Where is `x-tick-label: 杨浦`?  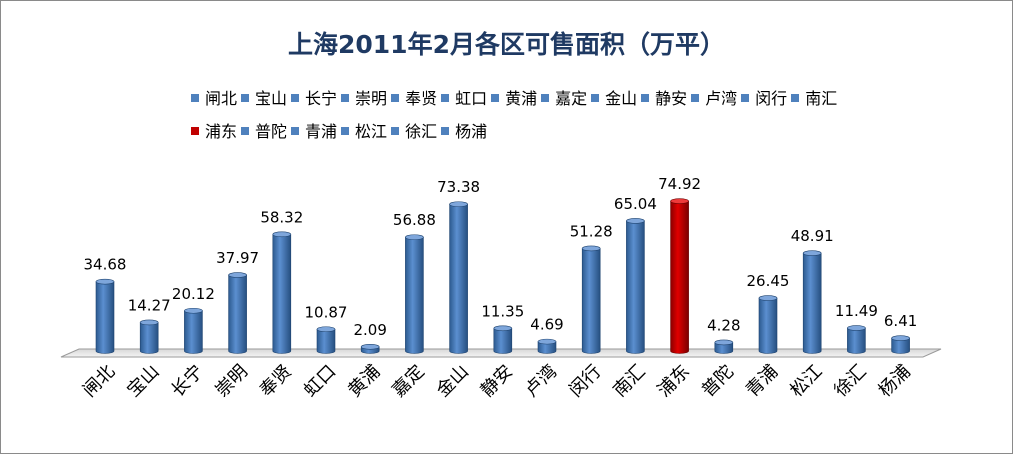
x-tick-label: 杨浦 is located at coordinates (895, 381).